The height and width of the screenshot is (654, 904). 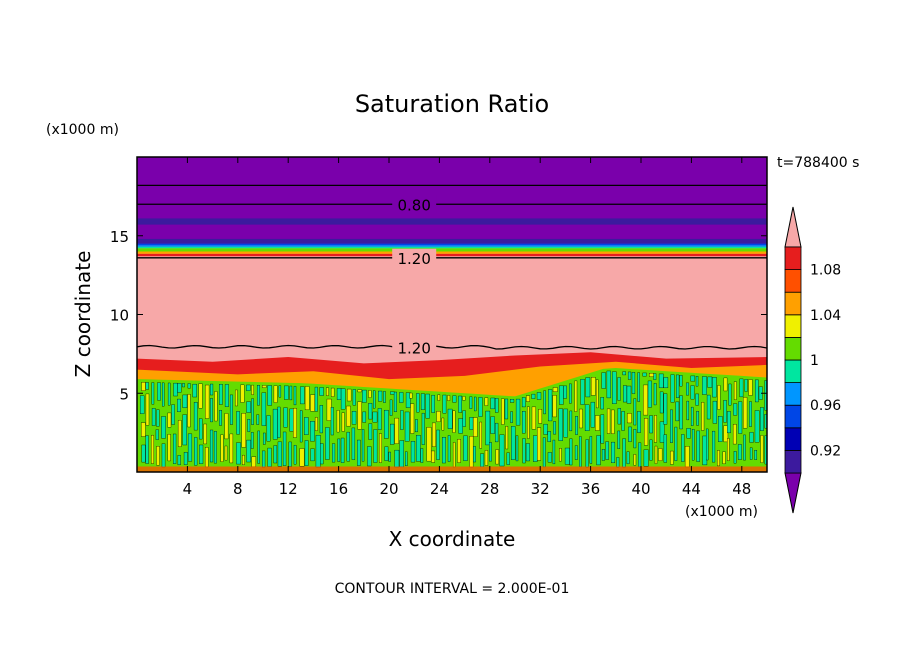 I want to click on colorbar-bottom-arrow, so click(x=793, y=493).